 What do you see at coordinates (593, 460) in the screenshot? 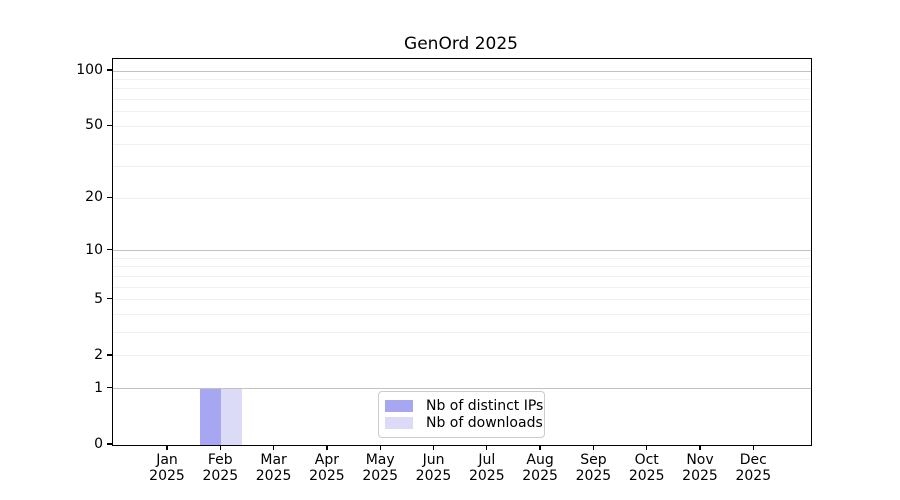
I see `x-tick-month: Sep` at bounding box center [593, 460].